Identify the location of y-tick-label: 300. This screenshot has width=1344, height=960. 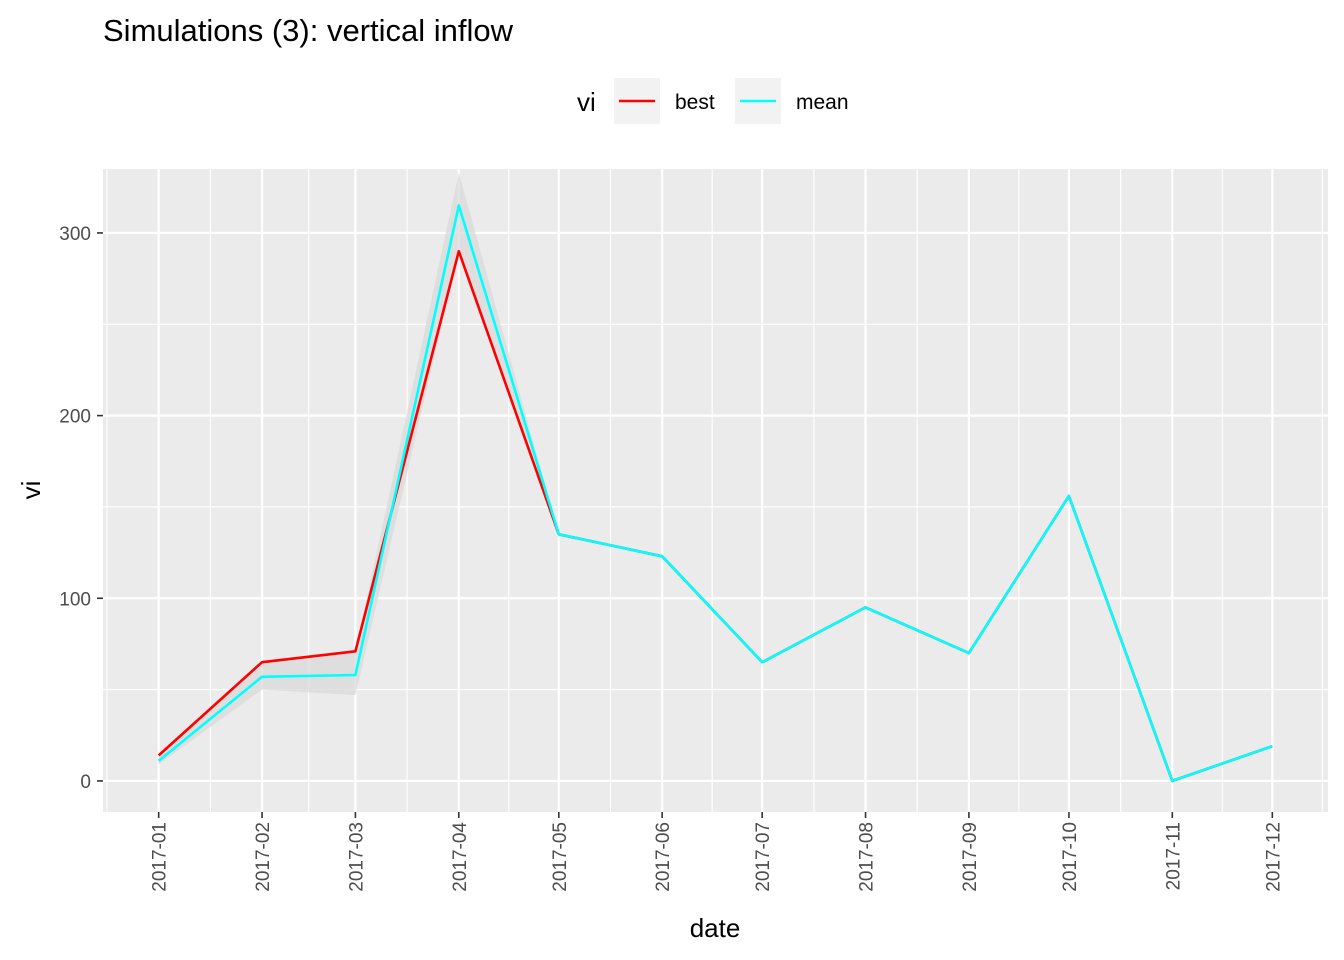
(75, 234).